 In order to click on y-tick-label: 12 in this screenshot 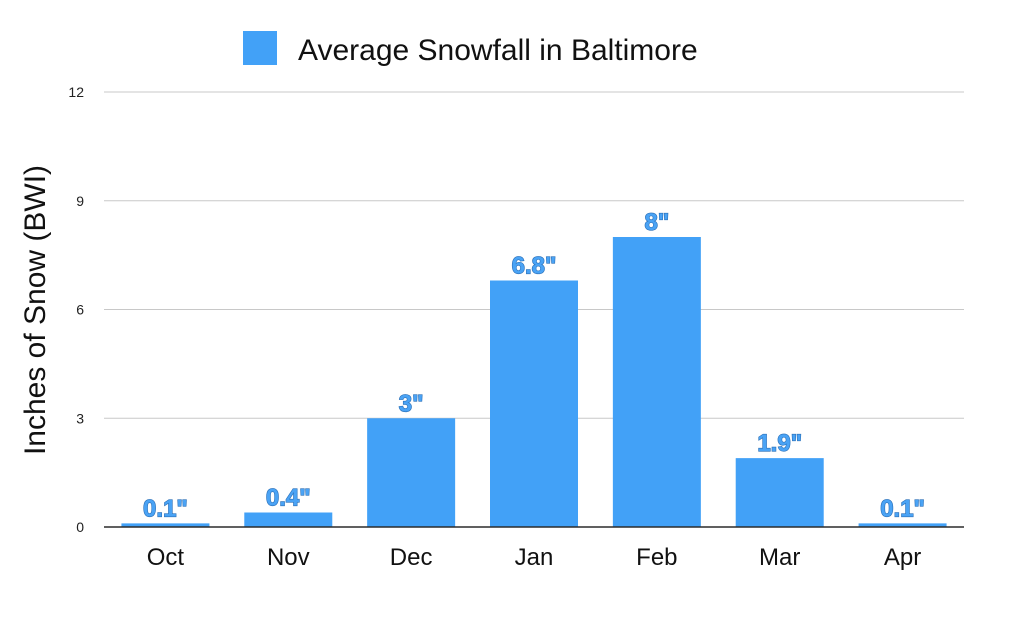, I will do `click(76, 92)`.